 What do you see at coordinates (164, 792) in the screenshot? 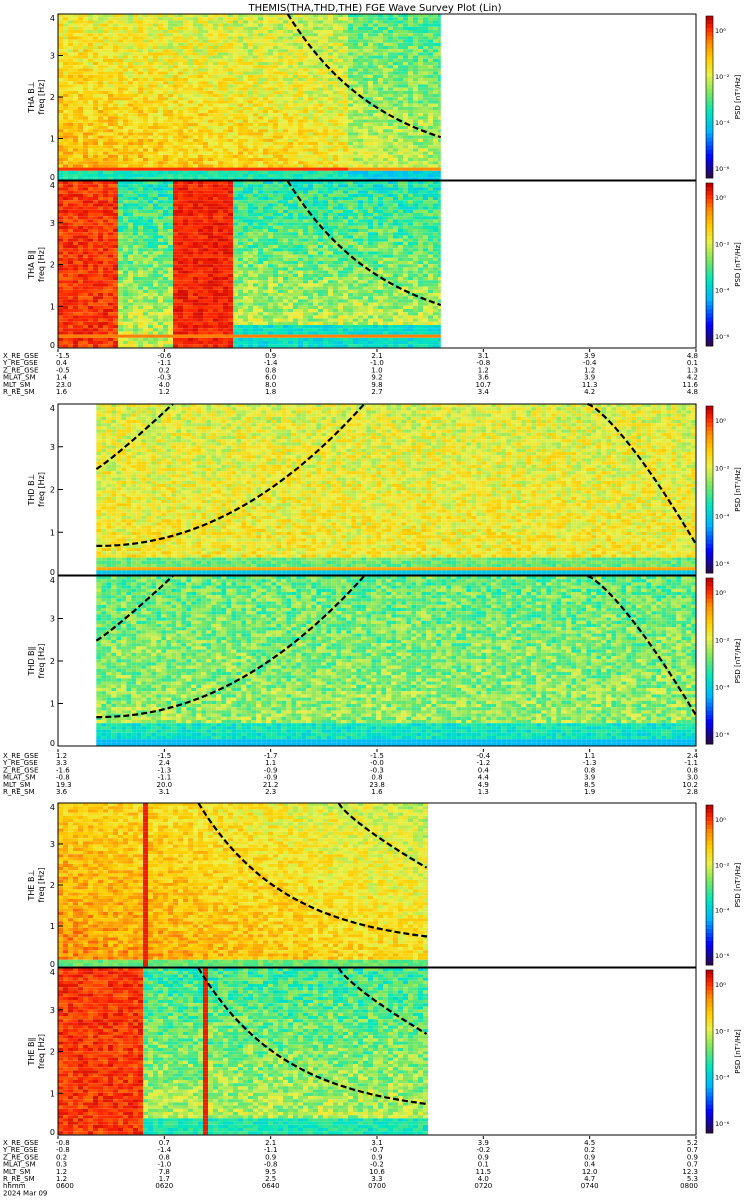
I see `ephemeris-value: 3.1` at bounding box center [164, 792].